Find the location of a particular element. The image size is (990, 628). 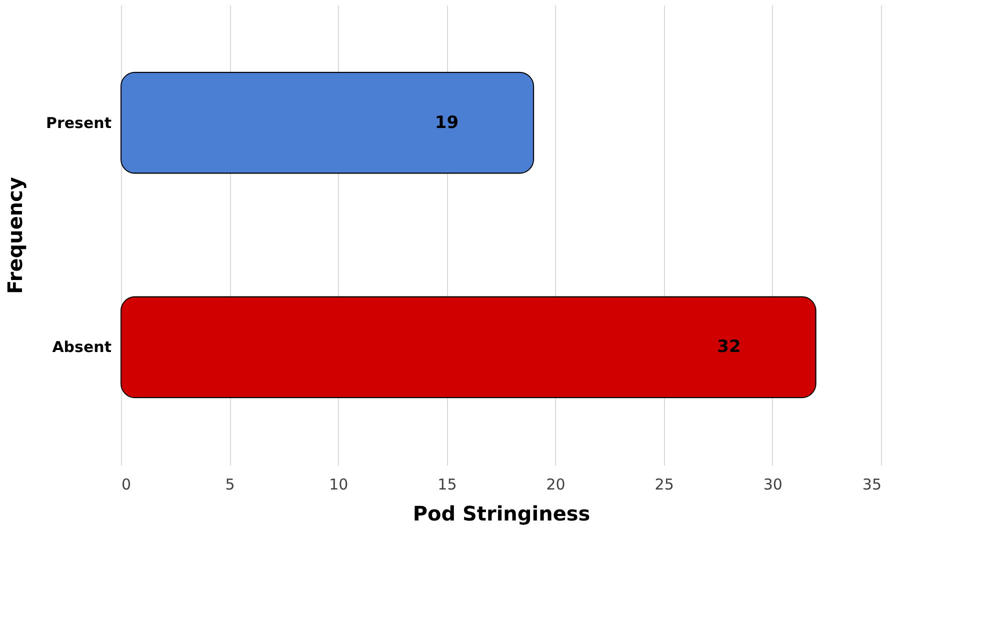

x-tick-label: 5 is located at coordinates (230, 485).